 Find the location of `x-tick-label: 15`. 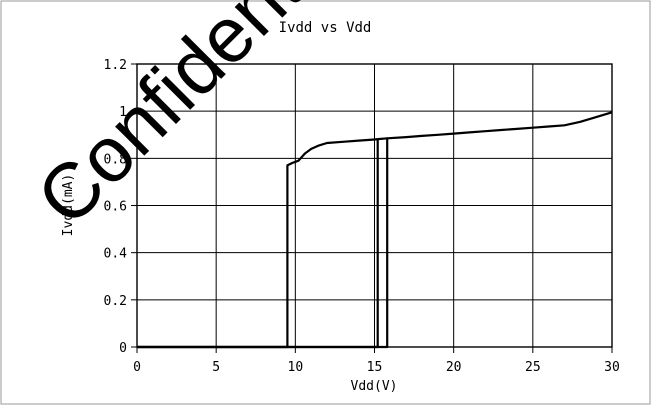

x-tick-label: 15 is located at coordinates (375, 367).